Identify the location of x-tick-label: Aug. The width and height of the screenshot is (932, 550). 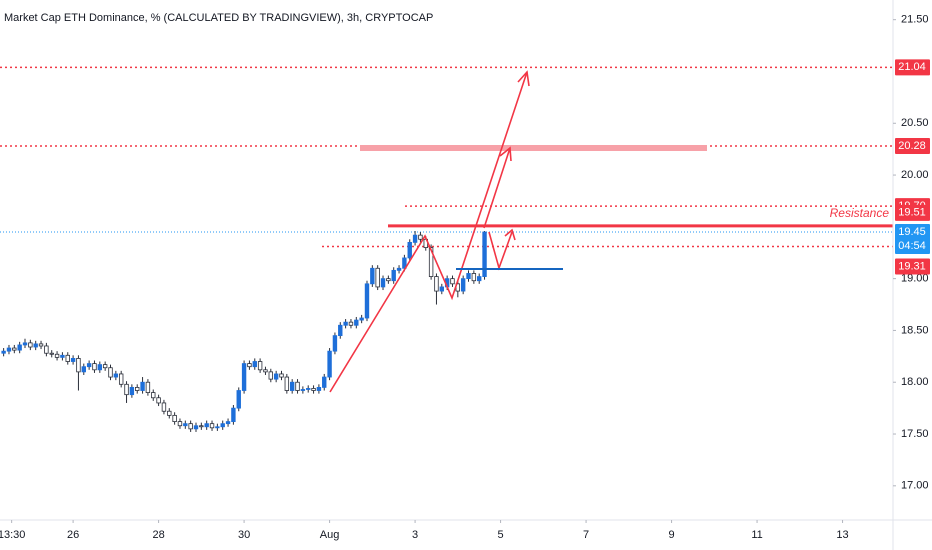
(330, 535).